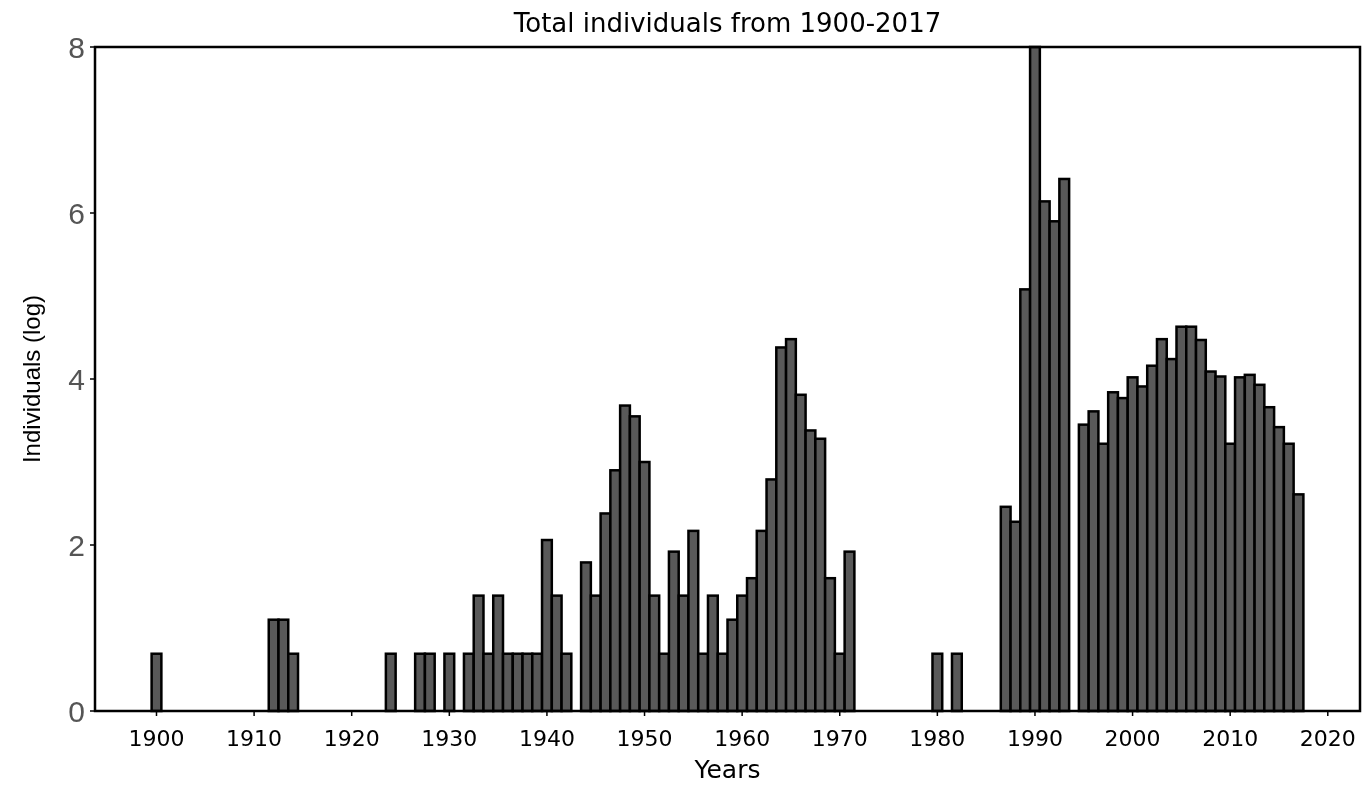  What do you see at coordinates (1034, 738) in the screenshot?
I see `x-tick-label: 1990` at bounding box center [1034, 738].